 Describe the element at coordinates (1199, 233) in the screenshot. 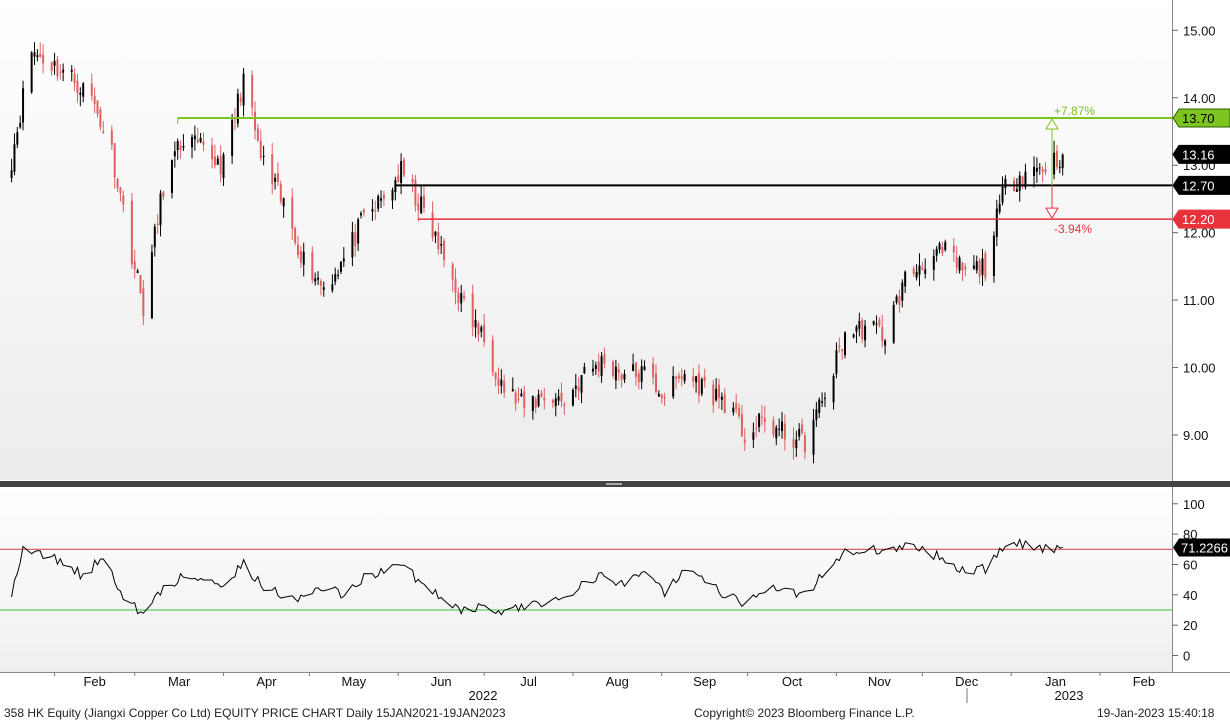

I see `price-tick-label: 12.00` at that location.